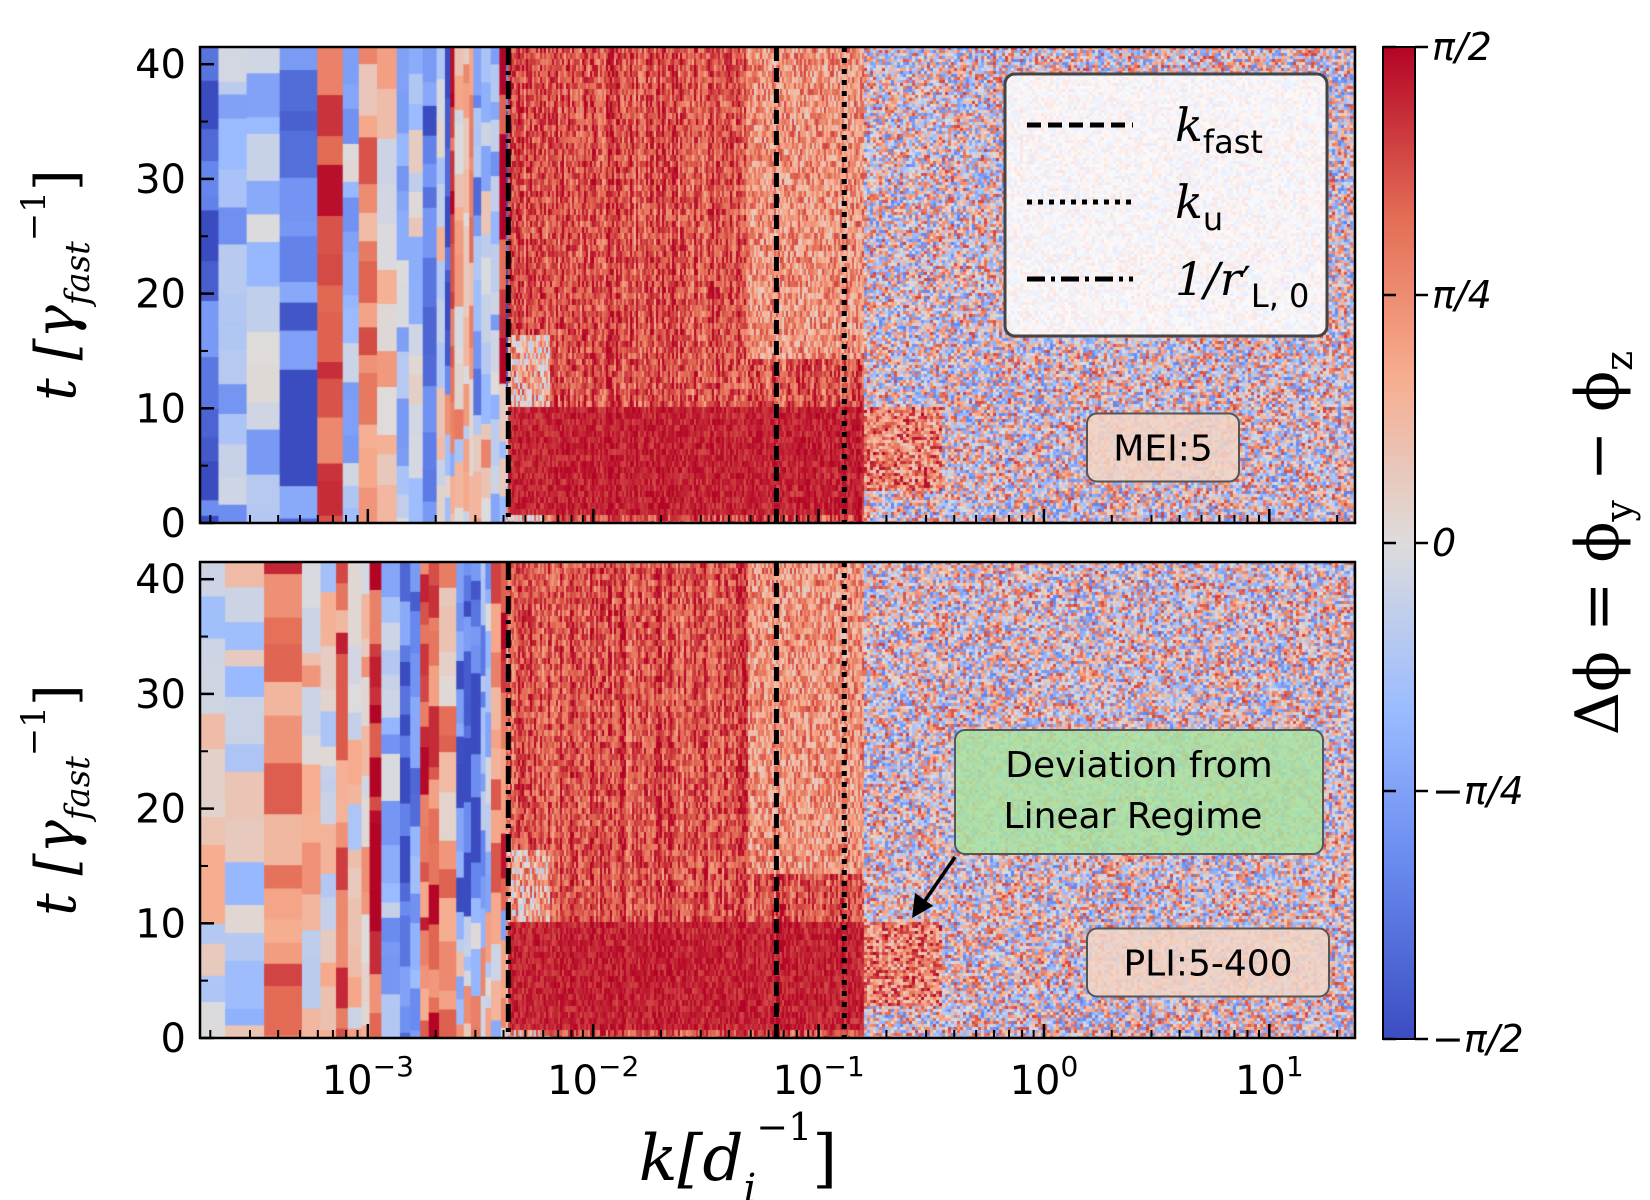 This screenshot has height=1200, width=1650. Describe the element at coordinates (1269, 1077) in the screenshot. I see `x-tick-label: 10¹` at that location.